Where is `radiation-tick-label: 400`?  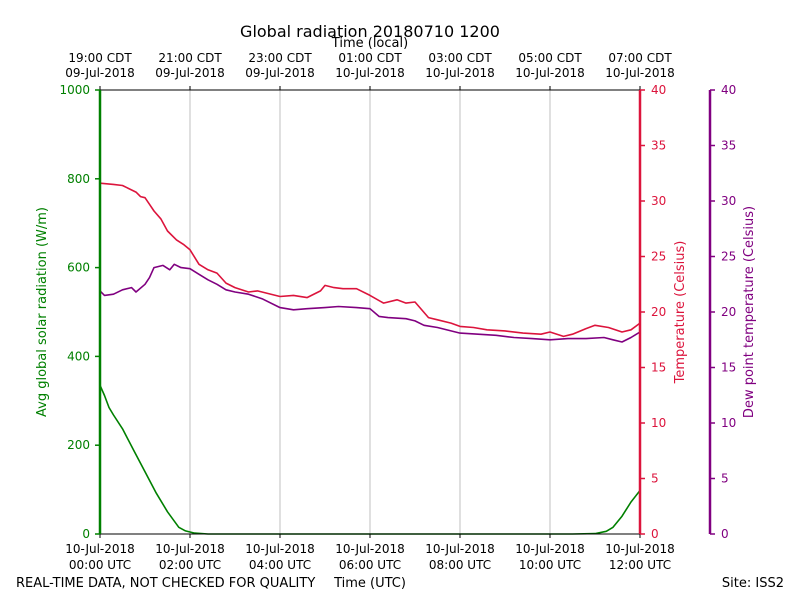 radiation-tick-label: 400 is located at coordinates (78, 356).